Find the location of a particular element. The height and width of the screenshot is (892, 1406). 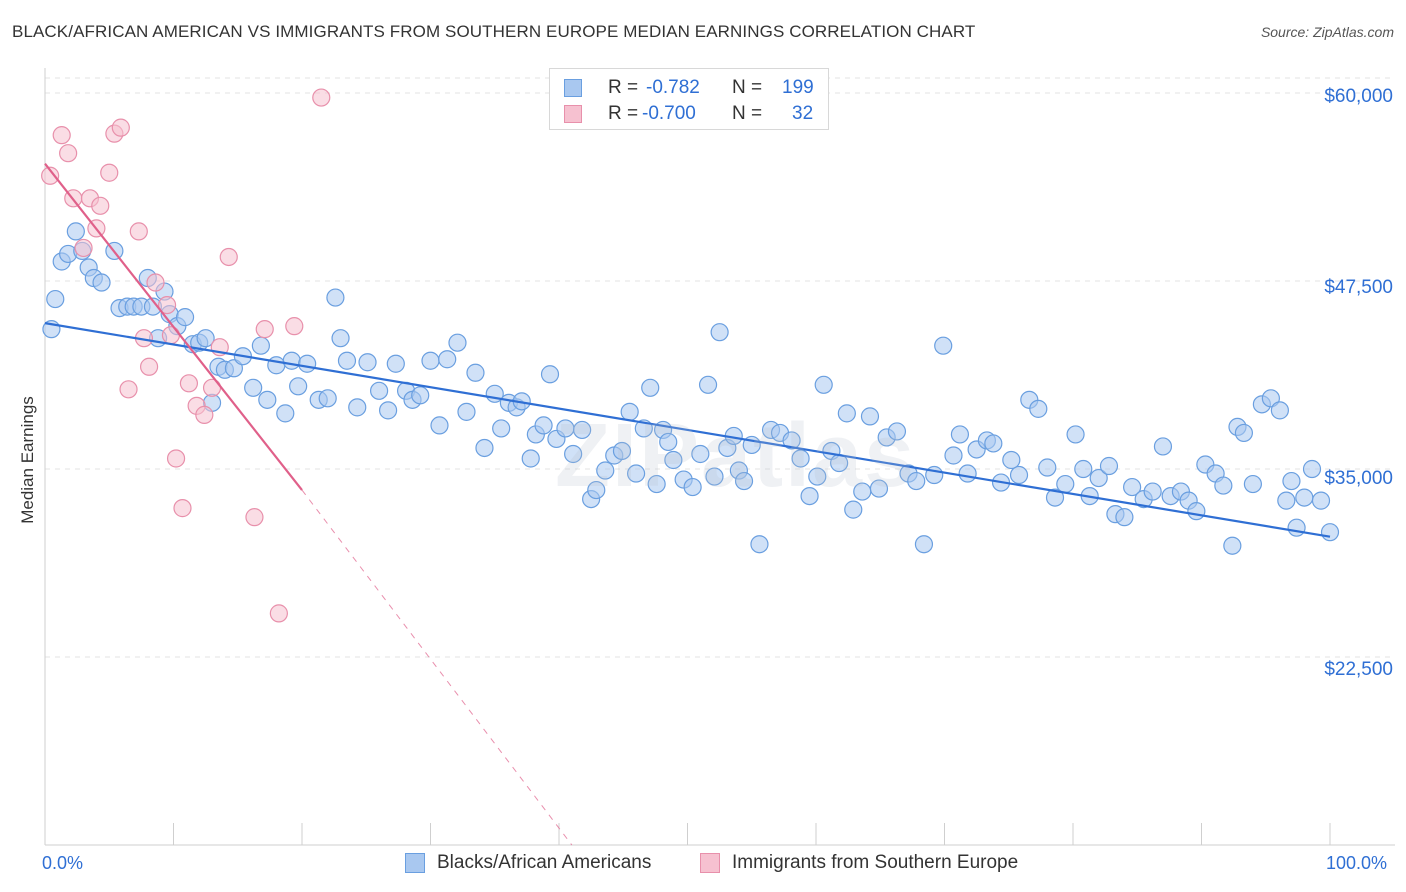

chart-source: Source: ZipAtlas.com is located at coordinates (1327, 32).